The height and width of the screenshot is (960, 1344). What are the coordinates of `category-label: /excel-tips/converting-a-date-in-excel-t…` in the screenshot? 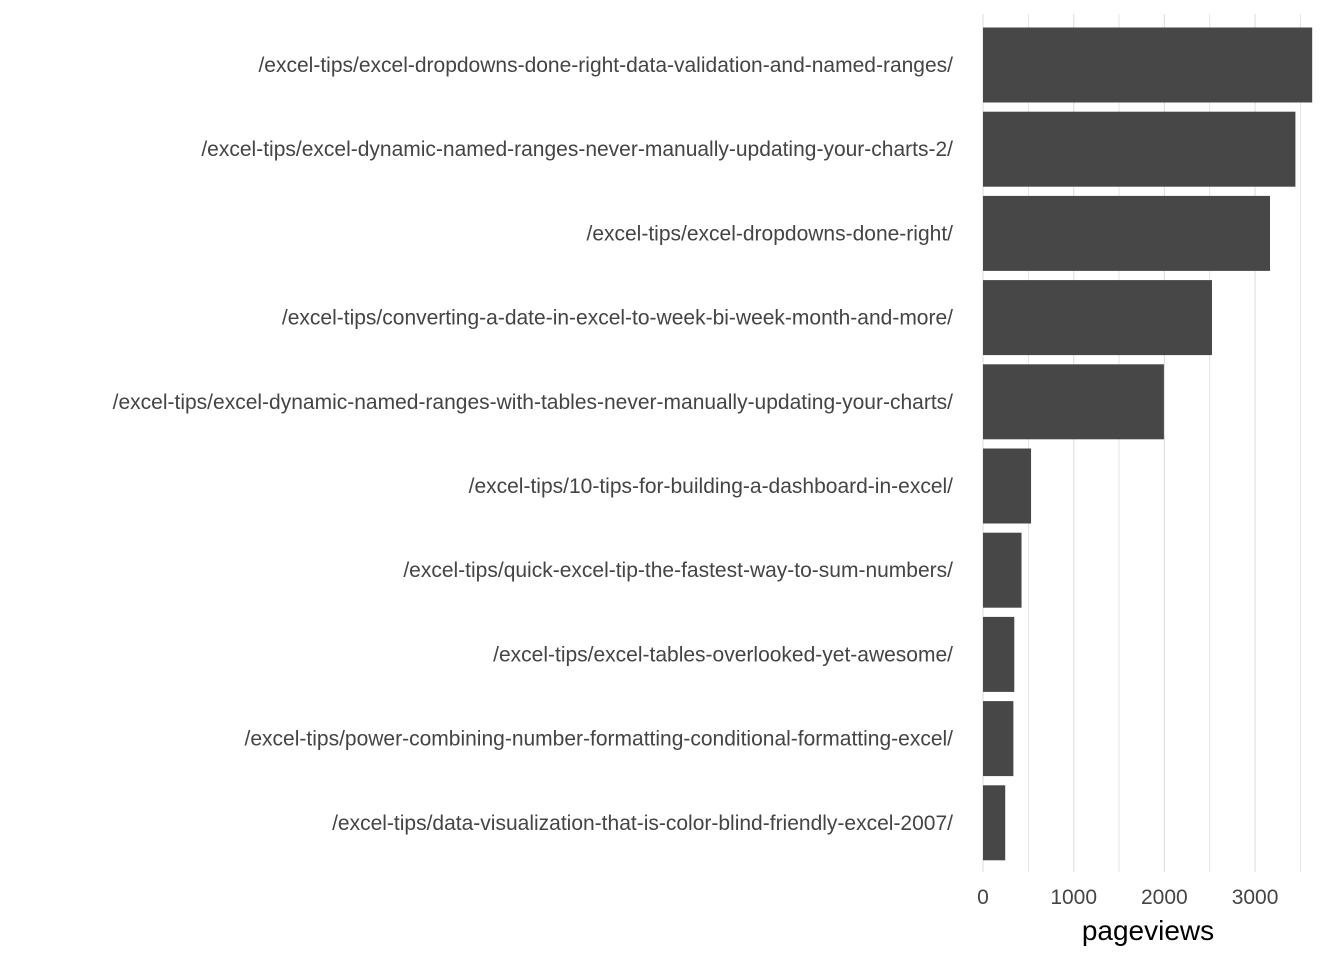 It's located at (617, 318).